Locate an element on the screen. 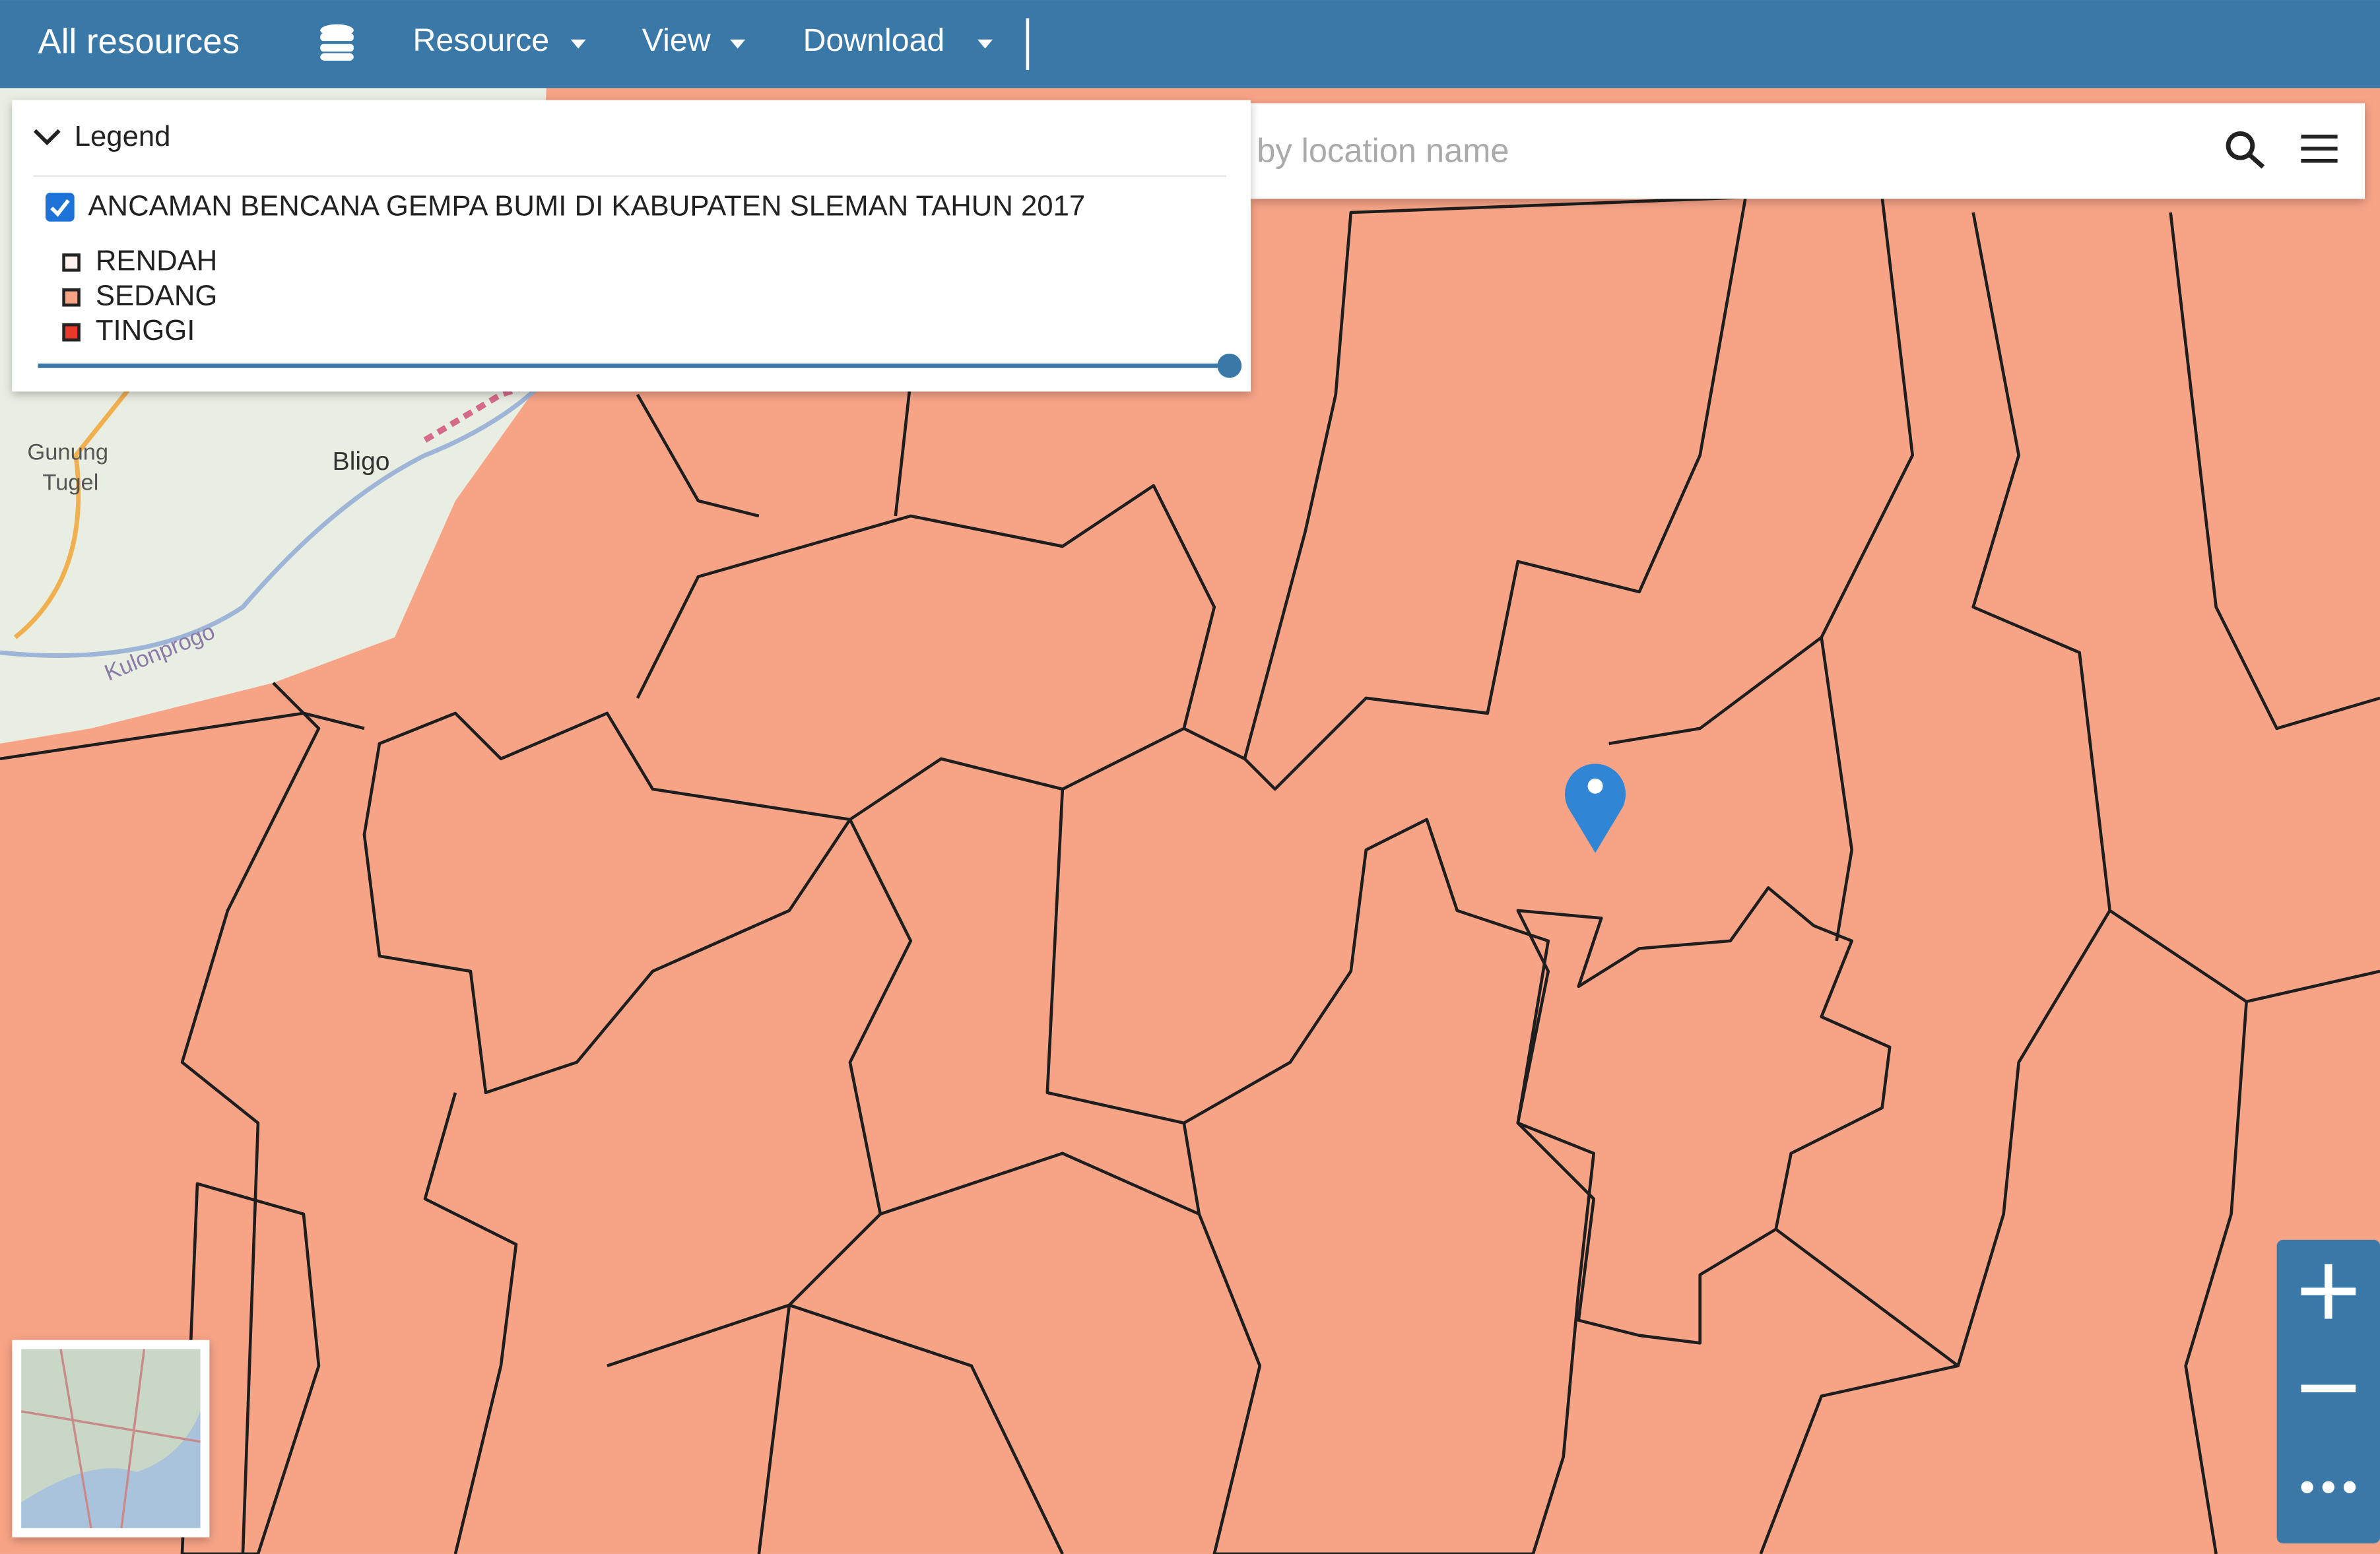 The width and height of the screenshot is (2380, 1554). collapse-chevron is located at coordinates (47, 137).